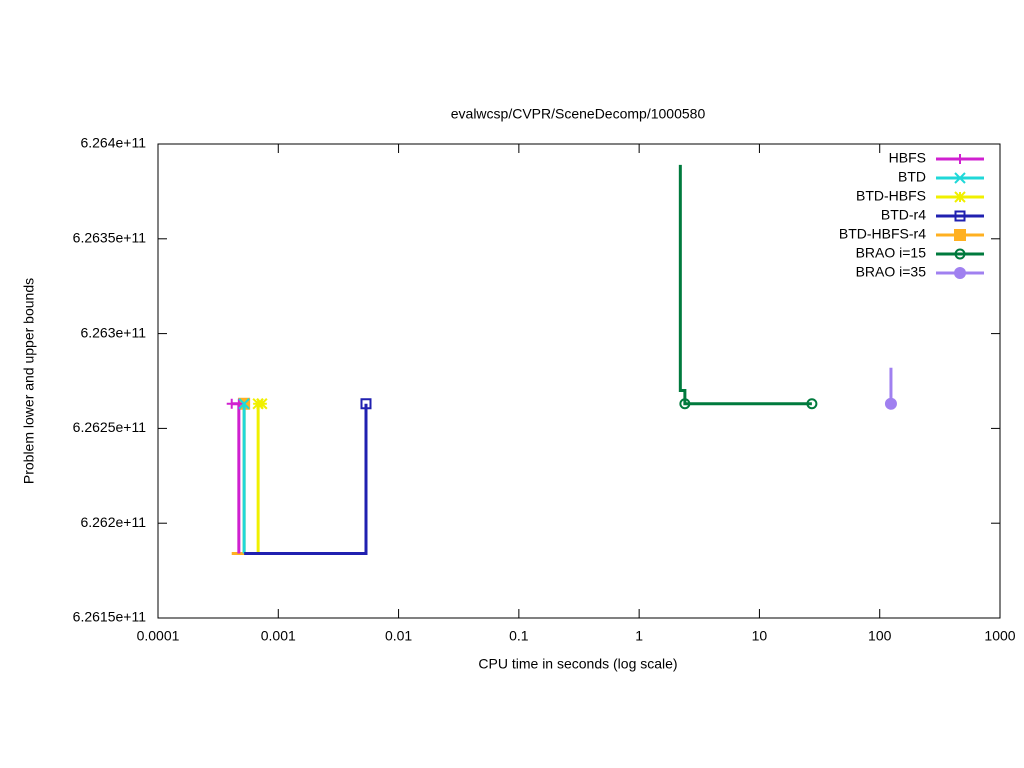  I want to click on x-tick-label: 0.01, so click(398, 636).